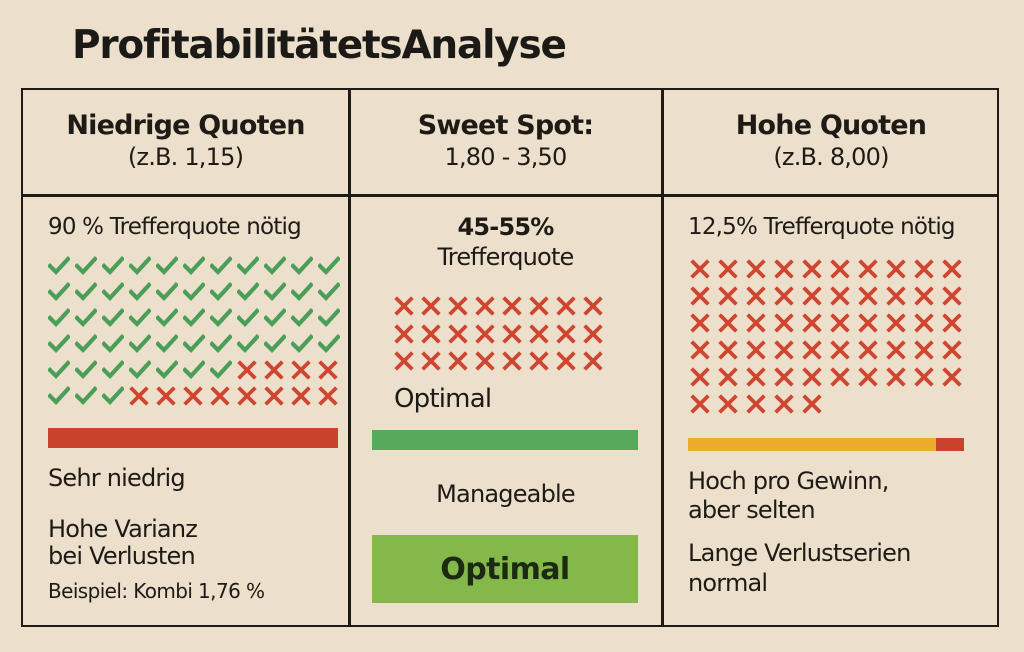 The image size is (1024, 652). Describe the element at coordinates (831, 125) in the screenshot. I see `column-header-title: Hohe Quoten` at that location.